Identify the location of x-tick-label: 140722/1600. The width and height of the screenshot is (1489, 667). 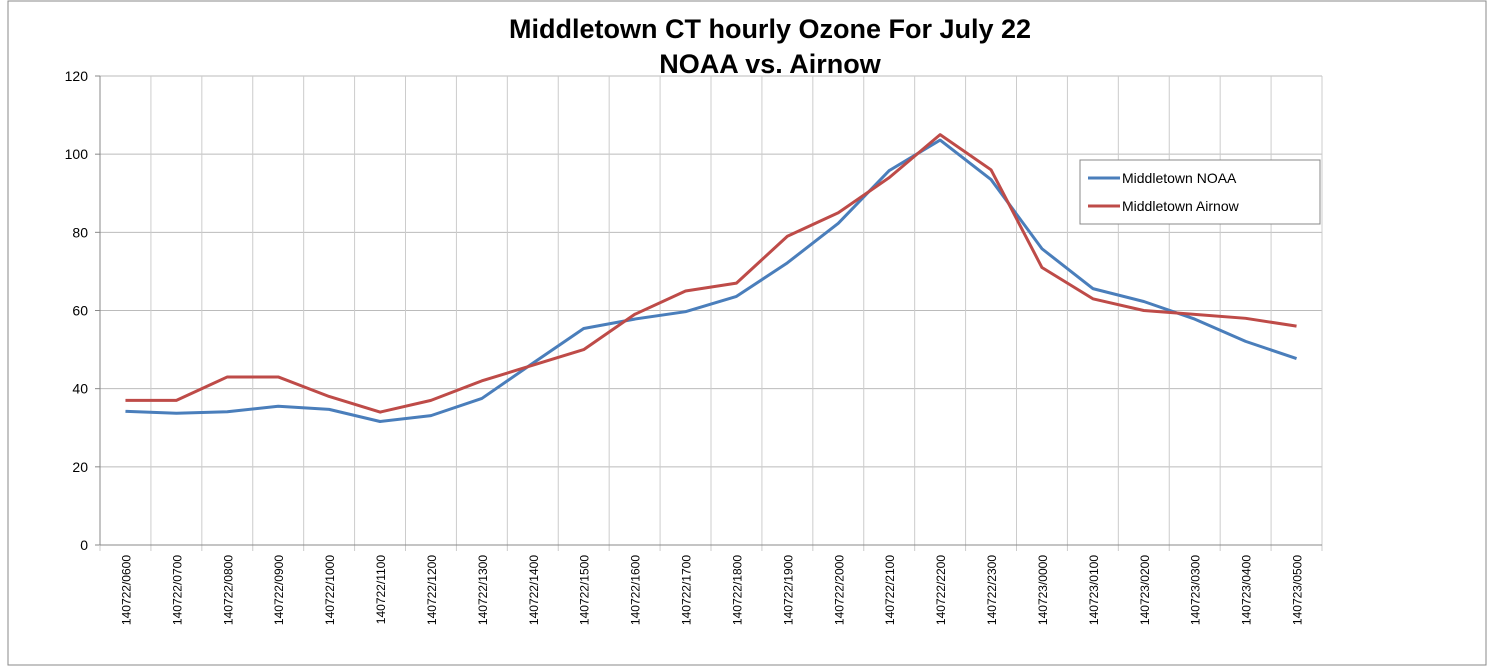
(636, 590).